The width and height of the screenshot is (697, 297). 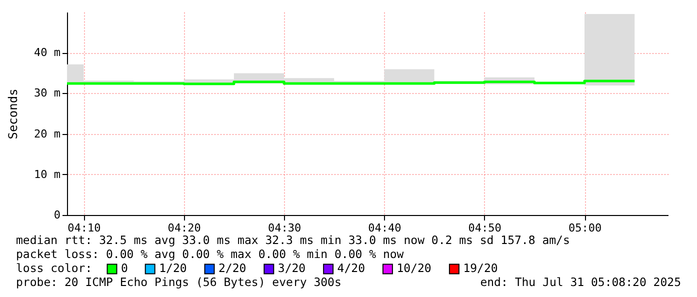 What do you see at coordinates (54, 268) in the screenshot?
I see `legend-title: loss color:` at bounding box center [54, 268].